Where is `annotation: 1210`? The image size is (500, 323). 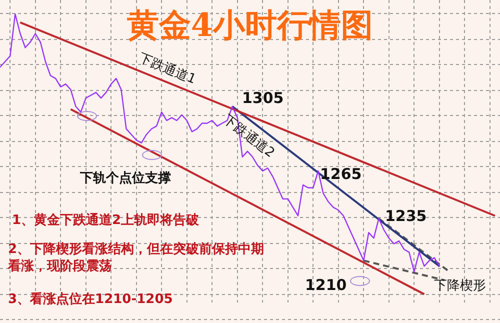 annotation: 1210 is located at coordinates (326, 285).